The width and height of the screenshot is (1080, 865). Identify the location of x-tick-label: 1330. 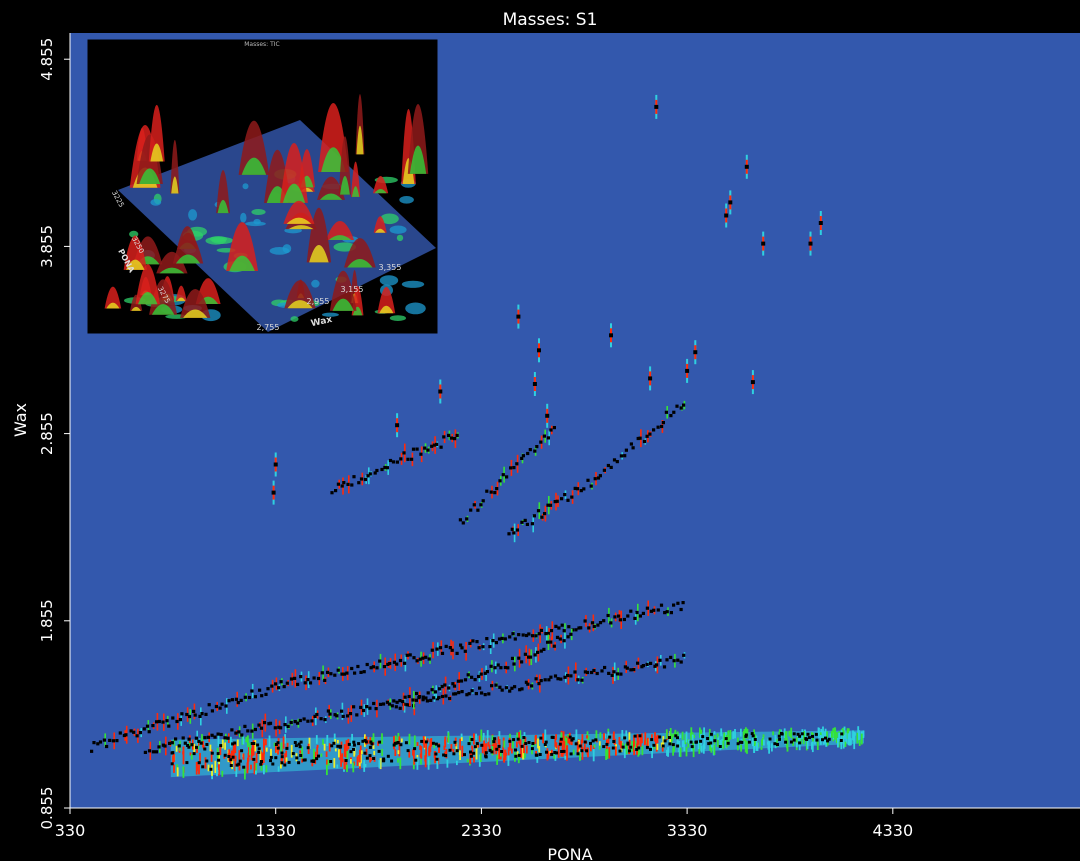
(275, 830).